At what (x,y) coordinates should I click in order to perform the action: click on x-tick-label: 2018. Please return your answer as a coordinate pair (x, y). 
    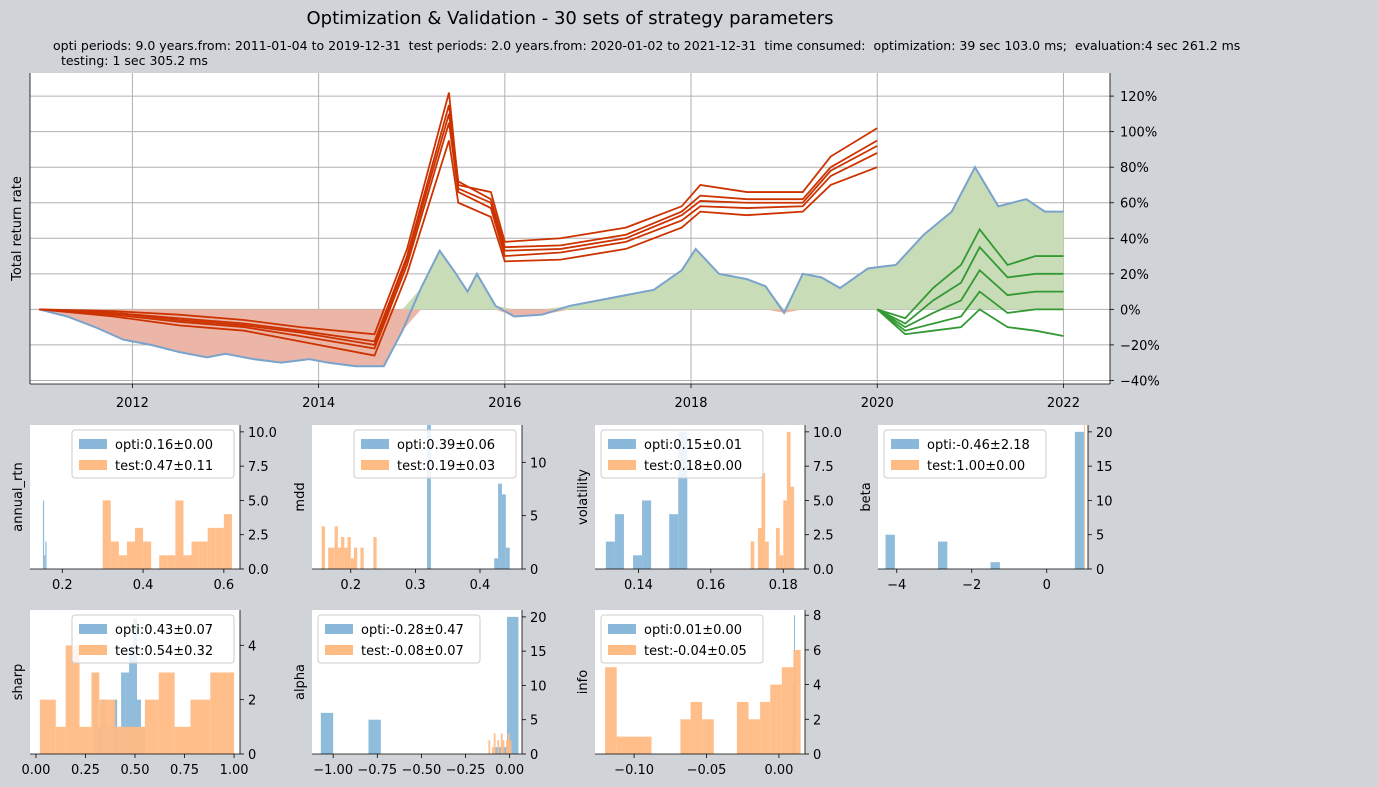
    Looking at the image, I should click on (690, 403).